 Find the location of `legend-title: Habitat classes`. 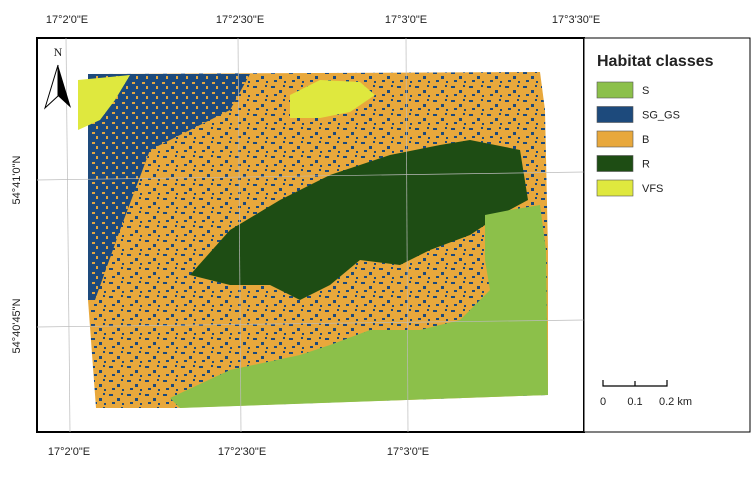

legend-title: Habitat classes is located at coordinates (655, 61).